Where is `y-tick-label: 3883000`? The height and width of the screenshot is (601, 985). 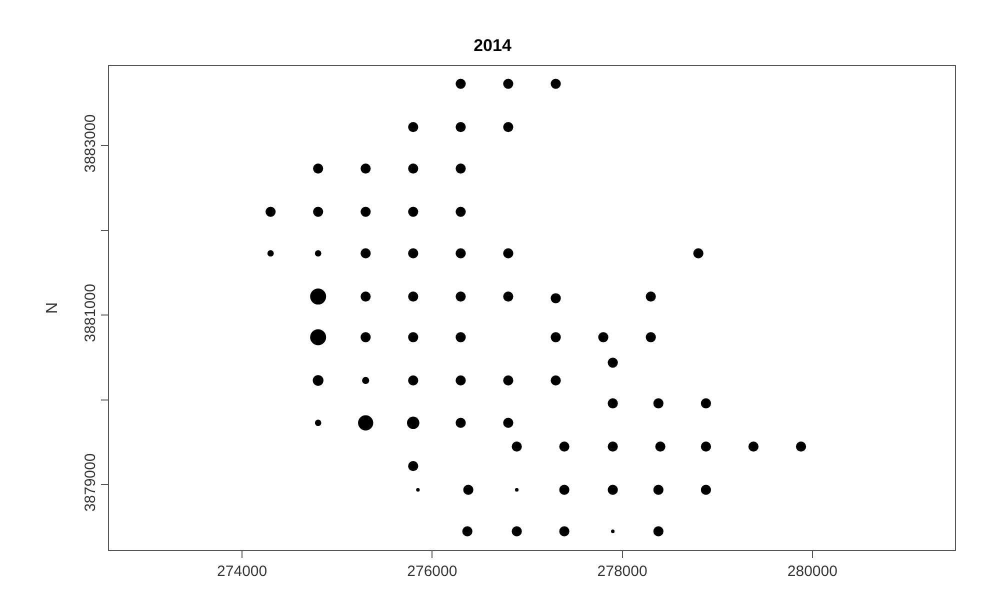 y-tick-label: 3883000 is located at coordinates (90, 143).